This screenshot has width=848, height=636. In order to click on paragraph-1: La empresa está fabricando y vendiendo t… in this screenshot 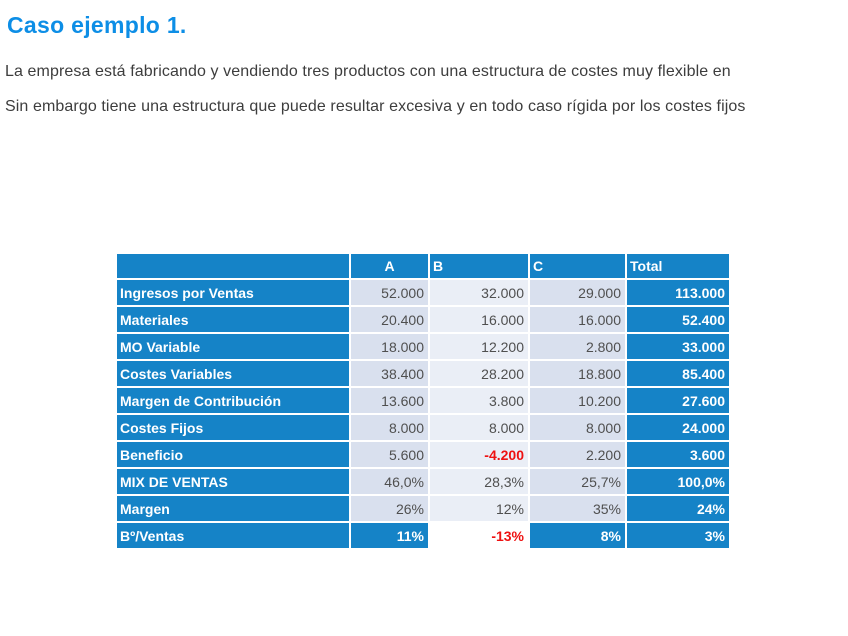, I will do `click(368, 71)`.